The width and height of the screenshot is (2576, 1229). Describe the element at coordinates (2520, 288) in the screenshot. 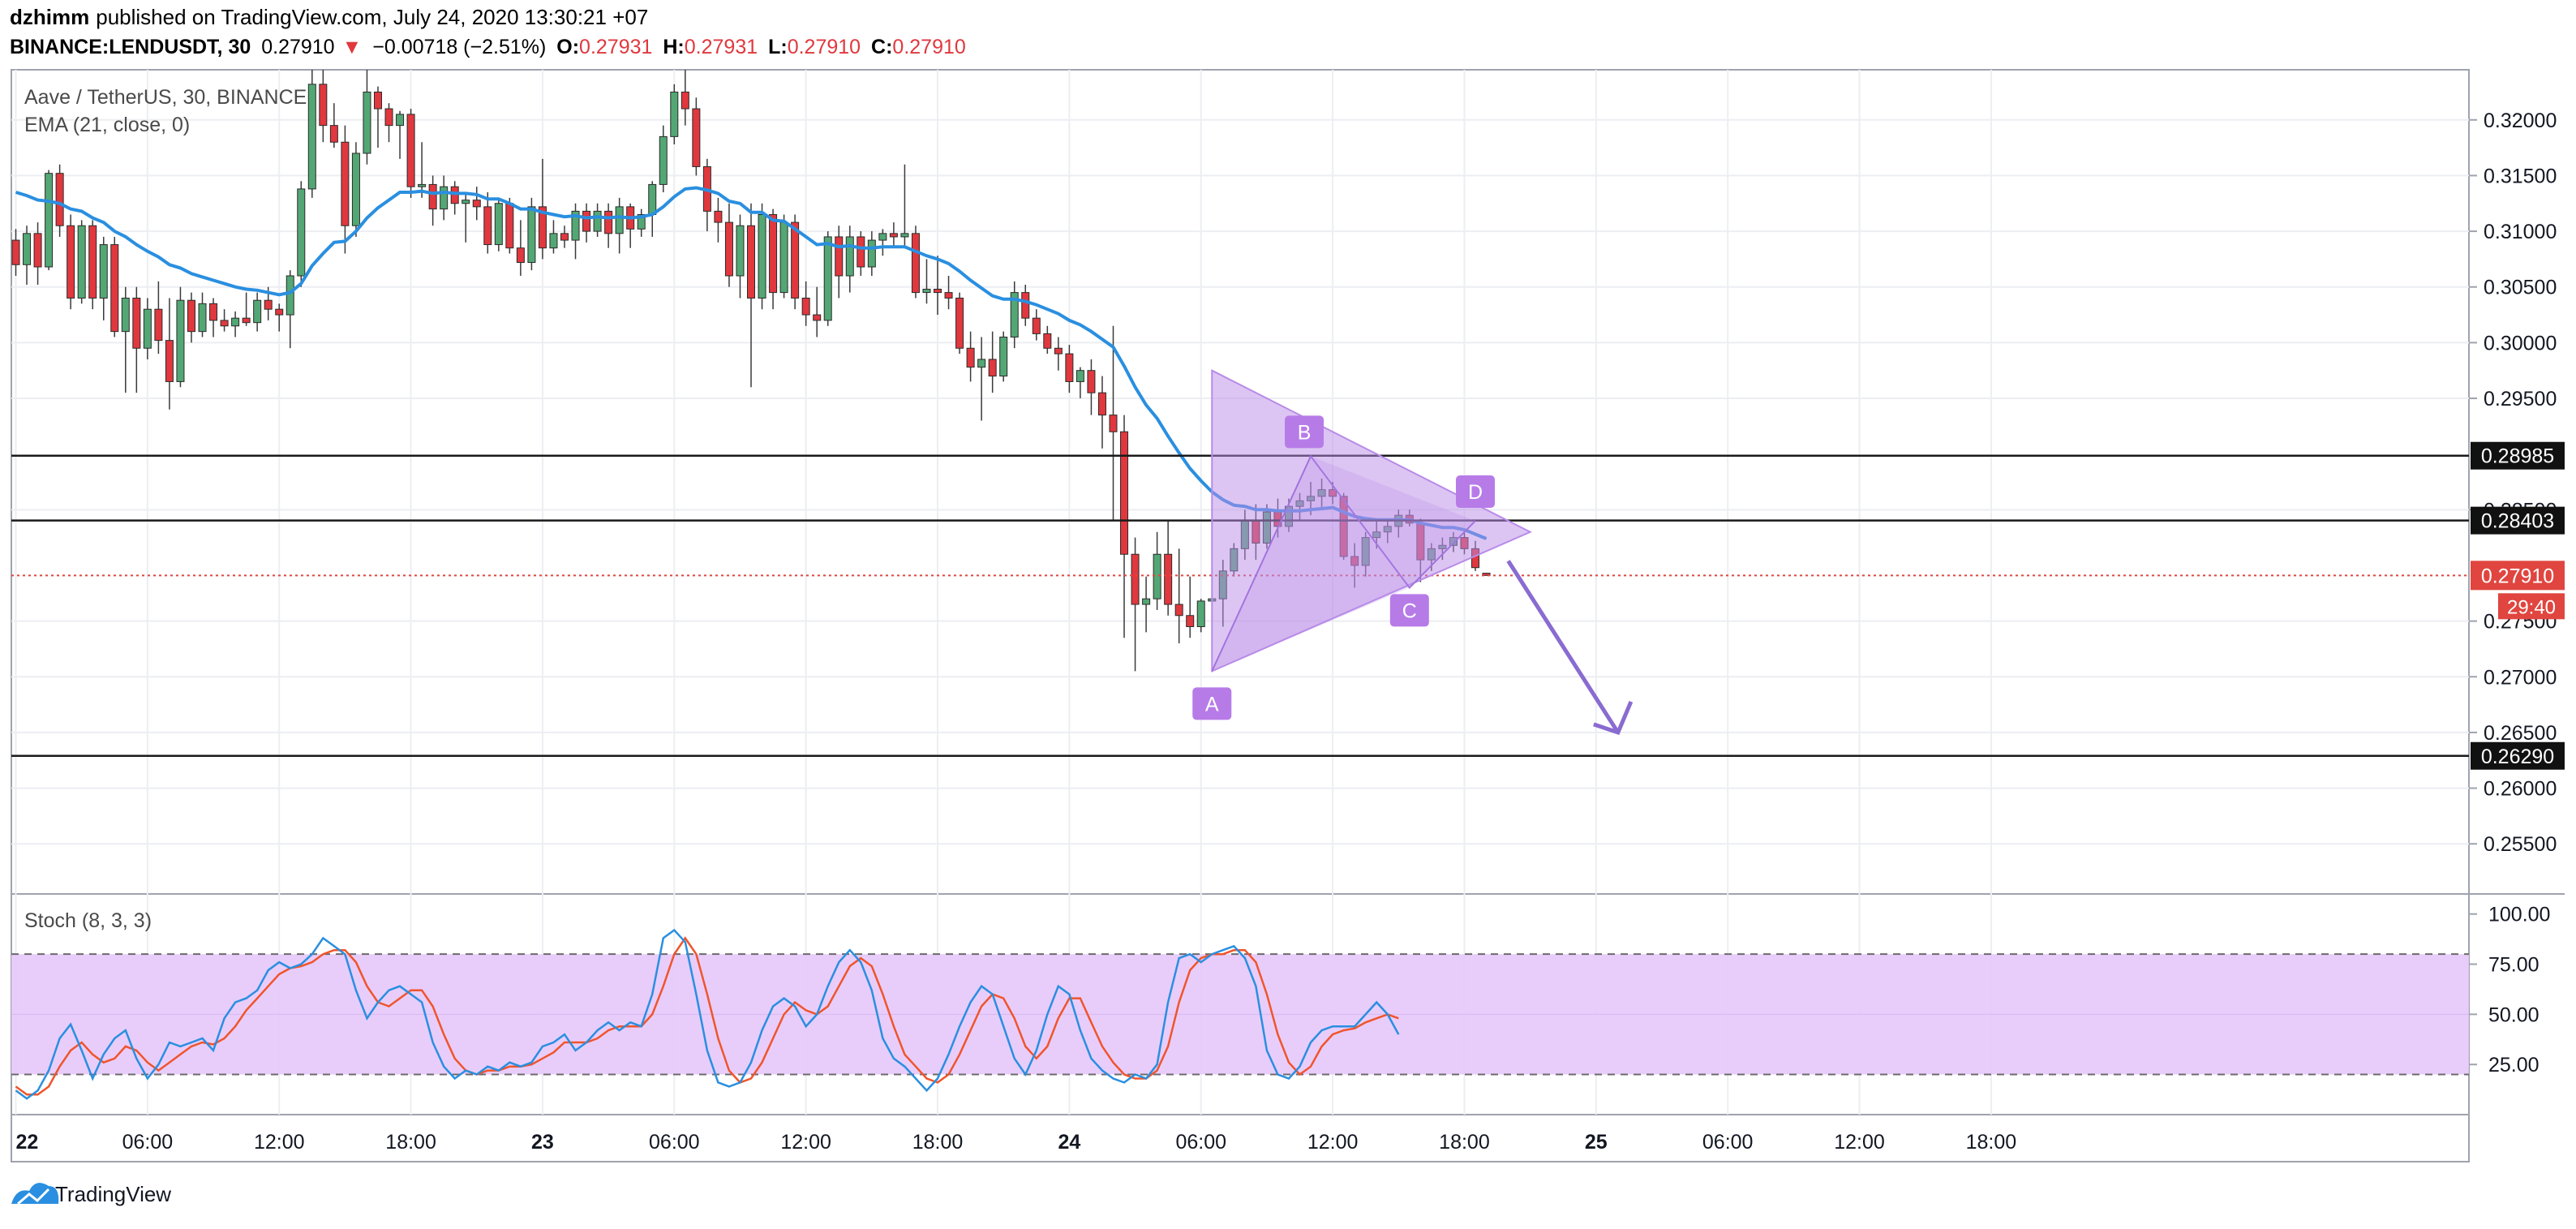

I see `price-tick-label: 0.30500` at that location.